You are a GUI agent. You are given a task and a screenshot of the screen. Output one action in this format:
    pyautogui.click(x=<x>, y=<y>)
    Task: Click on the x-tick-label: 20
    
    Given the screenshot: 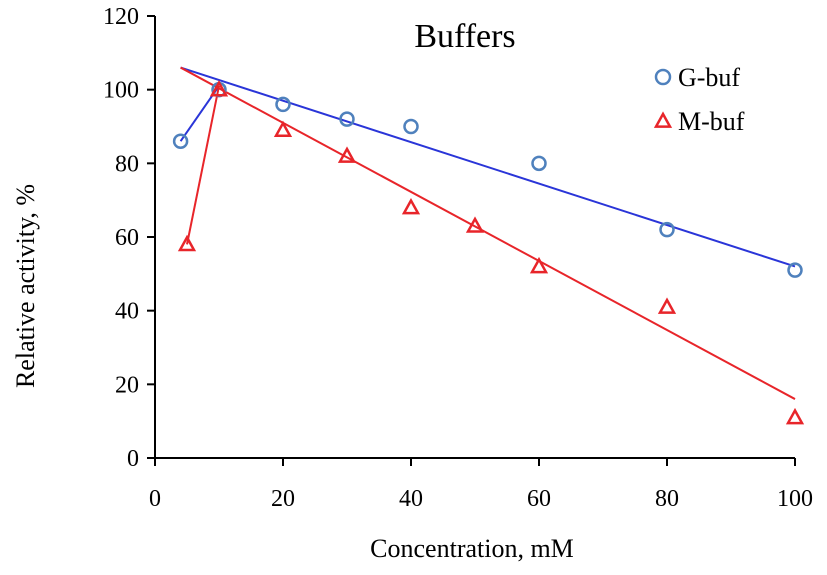 What is the action you would take?
    pyautogui.click(x=283, y=499)
    